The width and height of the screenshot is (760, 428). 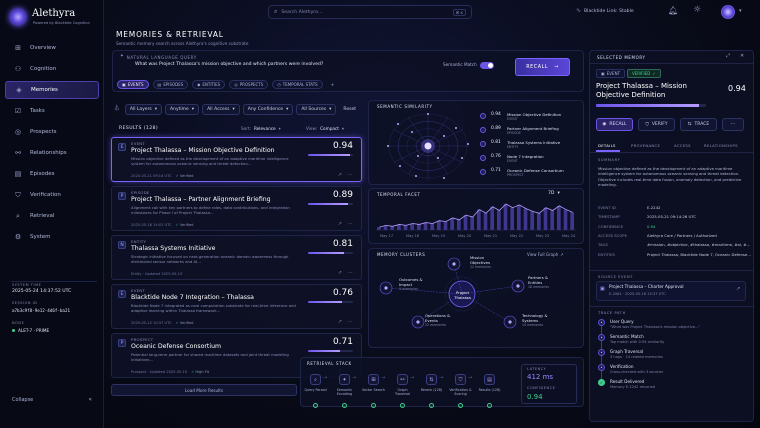 What do you see at coordinates (13, 330) in the screenshot?
I see `status-dot-icon` at bounding box center [13, 330].